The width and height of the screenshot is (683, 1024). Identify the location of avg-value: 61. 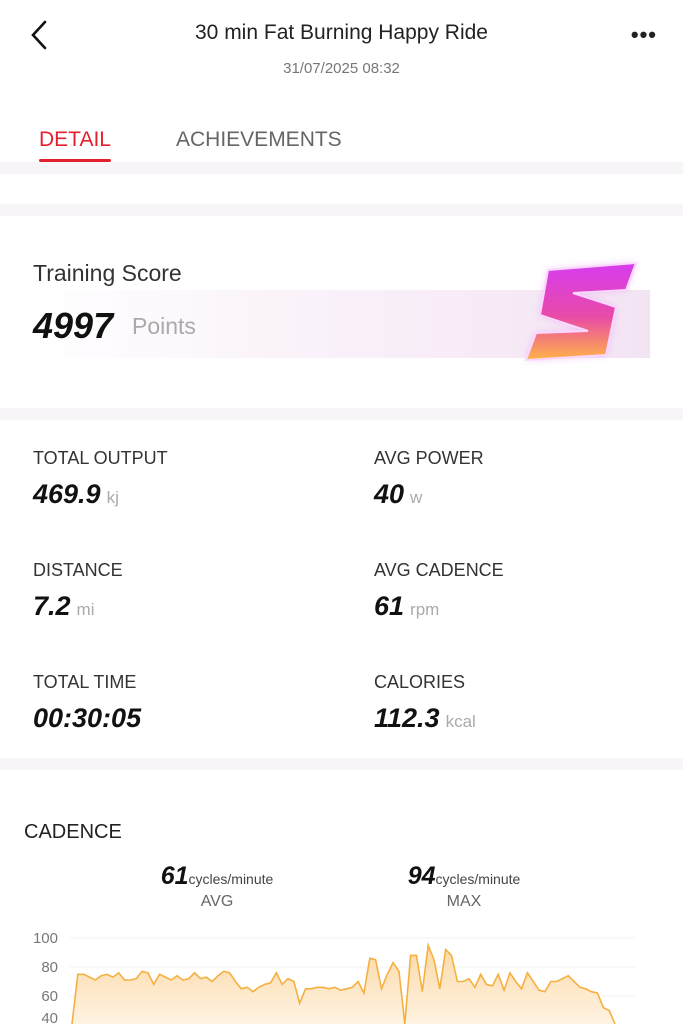
(174, 876).